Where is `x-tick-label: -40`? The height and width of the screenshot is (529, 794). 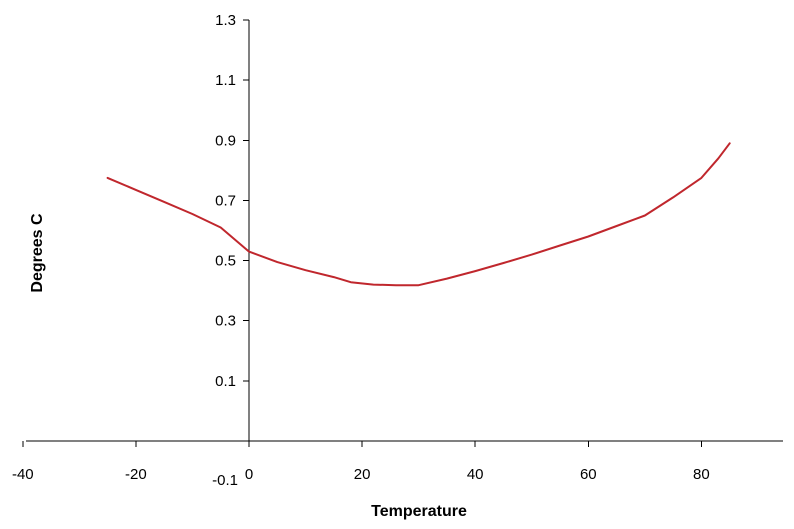 x-tick-label: -40 is located at coordinates (23, 474).